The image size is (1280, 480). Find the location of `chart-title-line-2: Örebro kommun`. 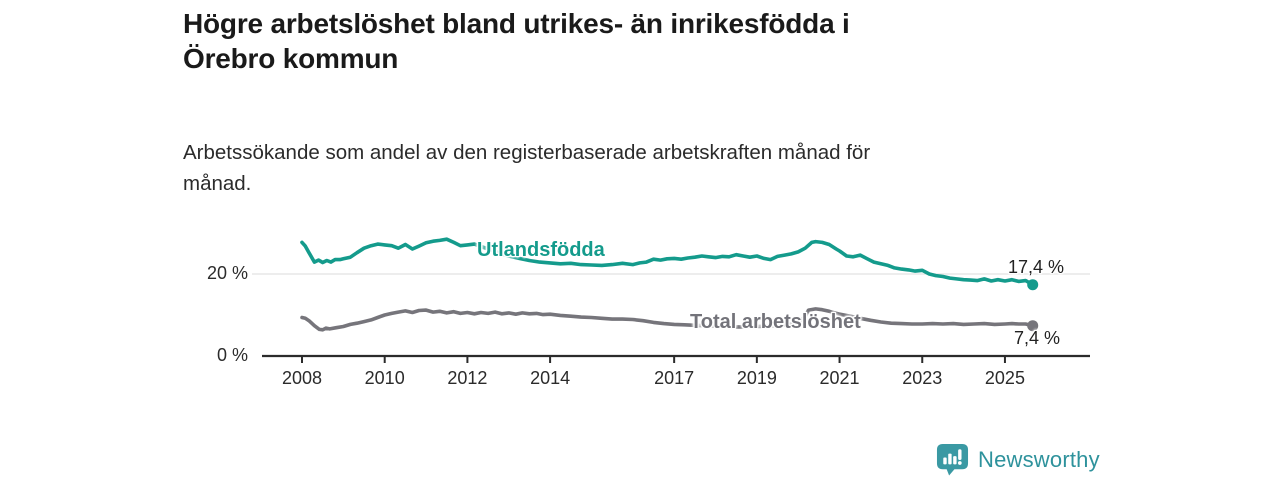

chart-title-line-2: Örebro kommun is located at coordinates (291, 58).